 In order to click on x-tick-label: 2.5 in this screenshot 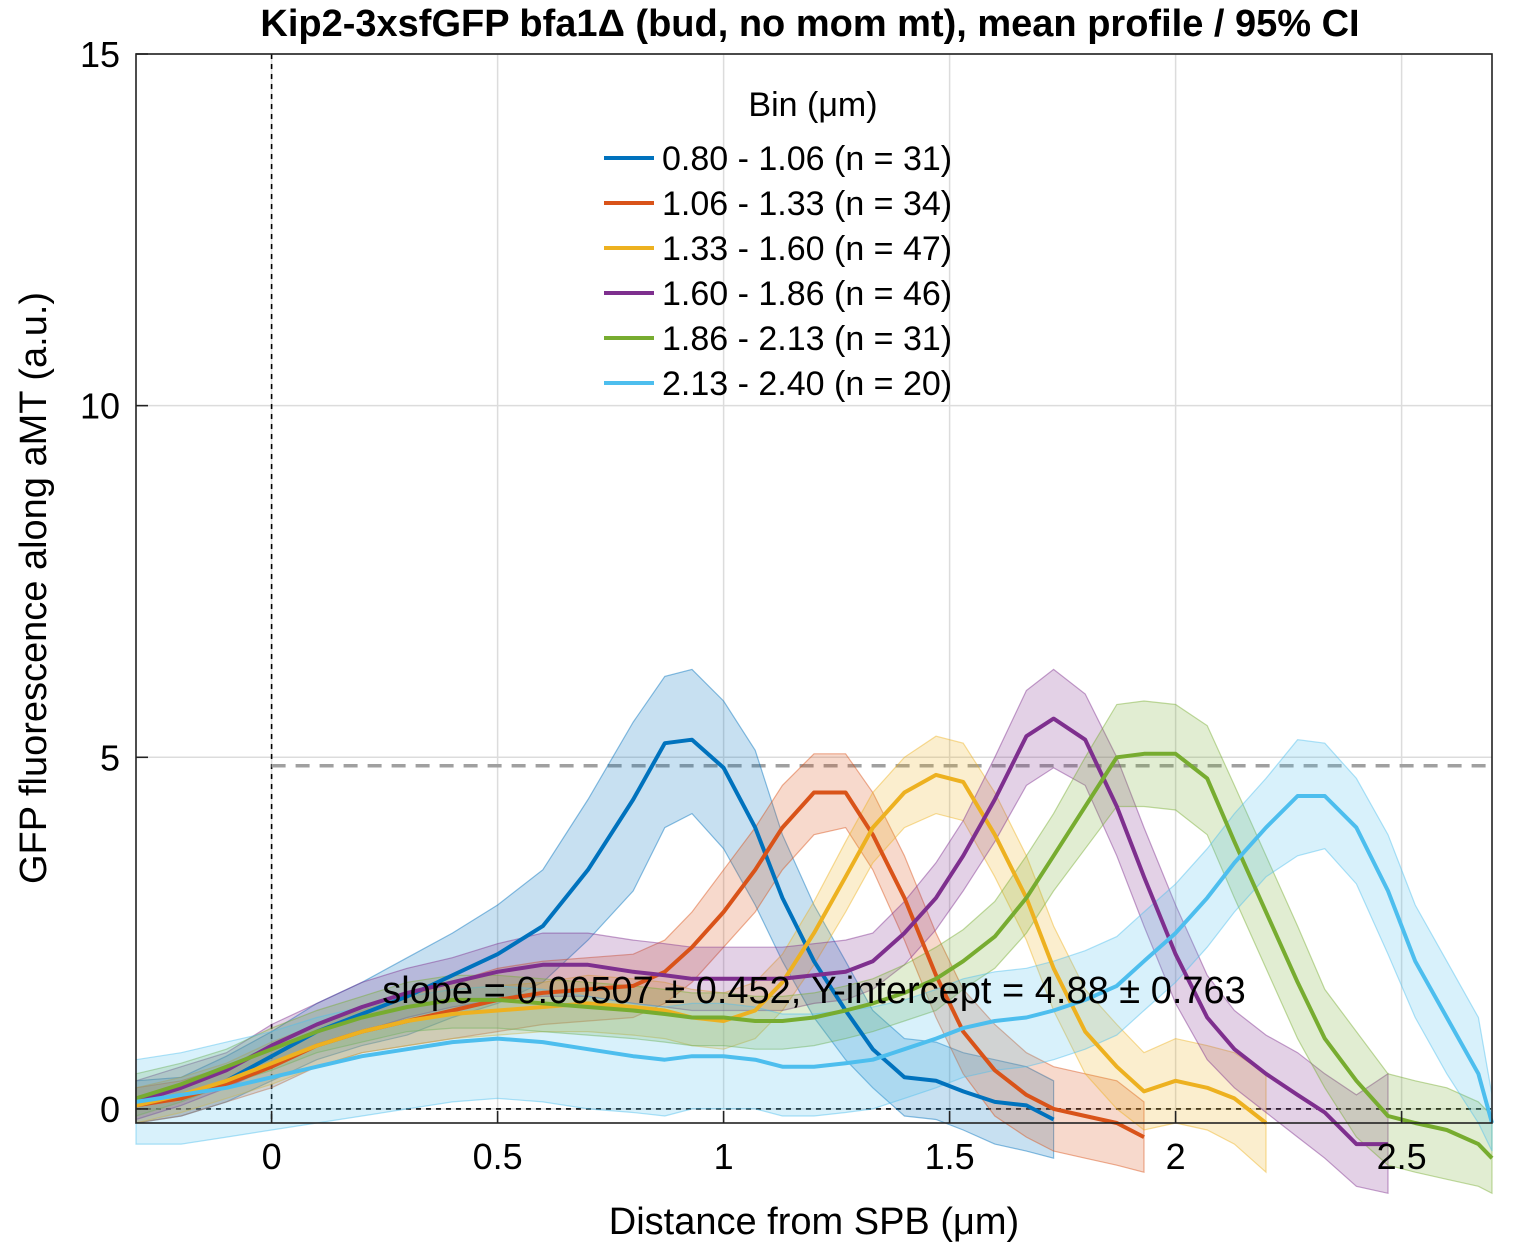, I will do `click(1402, 1156)`.